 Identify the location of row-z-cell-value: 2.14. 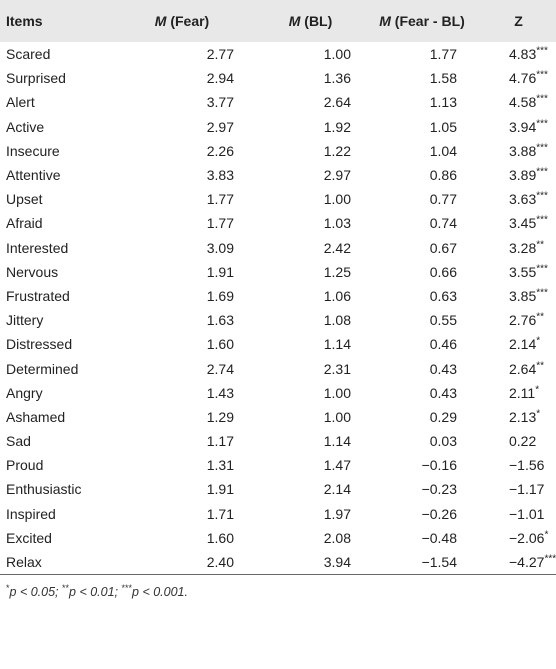
(523, 344).